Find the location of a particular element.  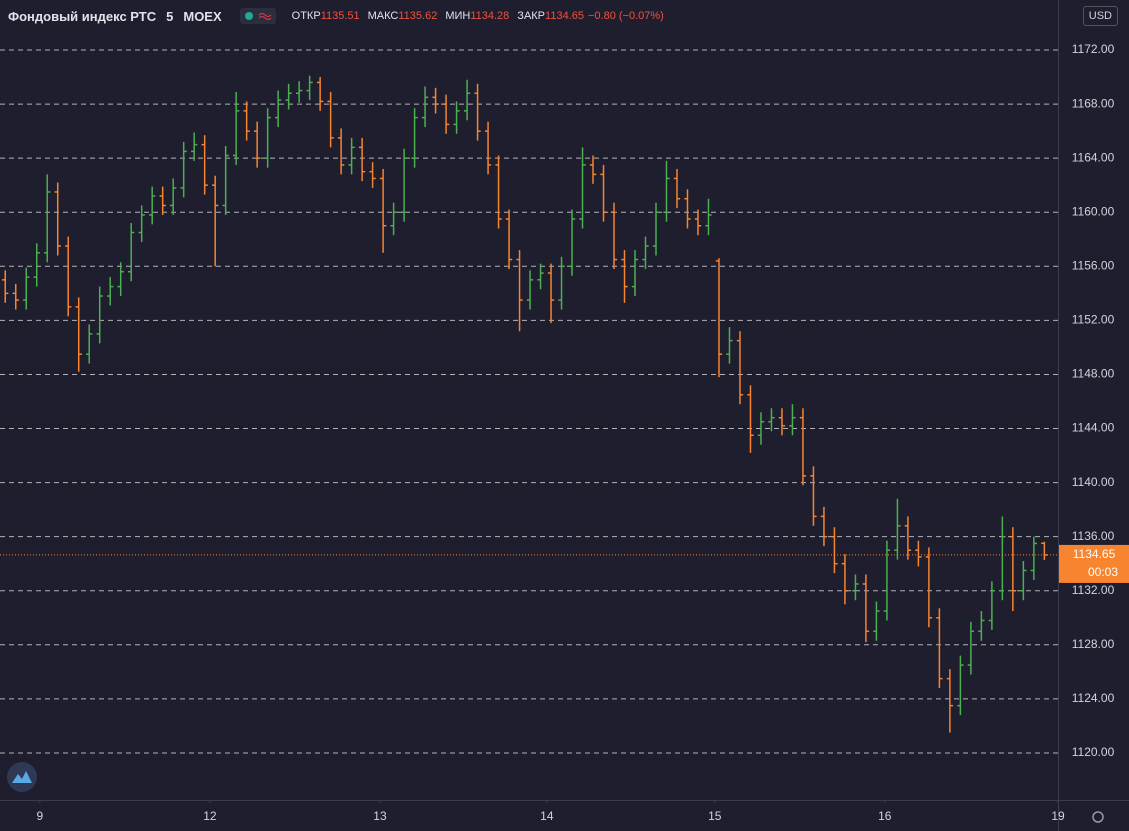

currency-button: USD is located at coordinates (1100, 16).